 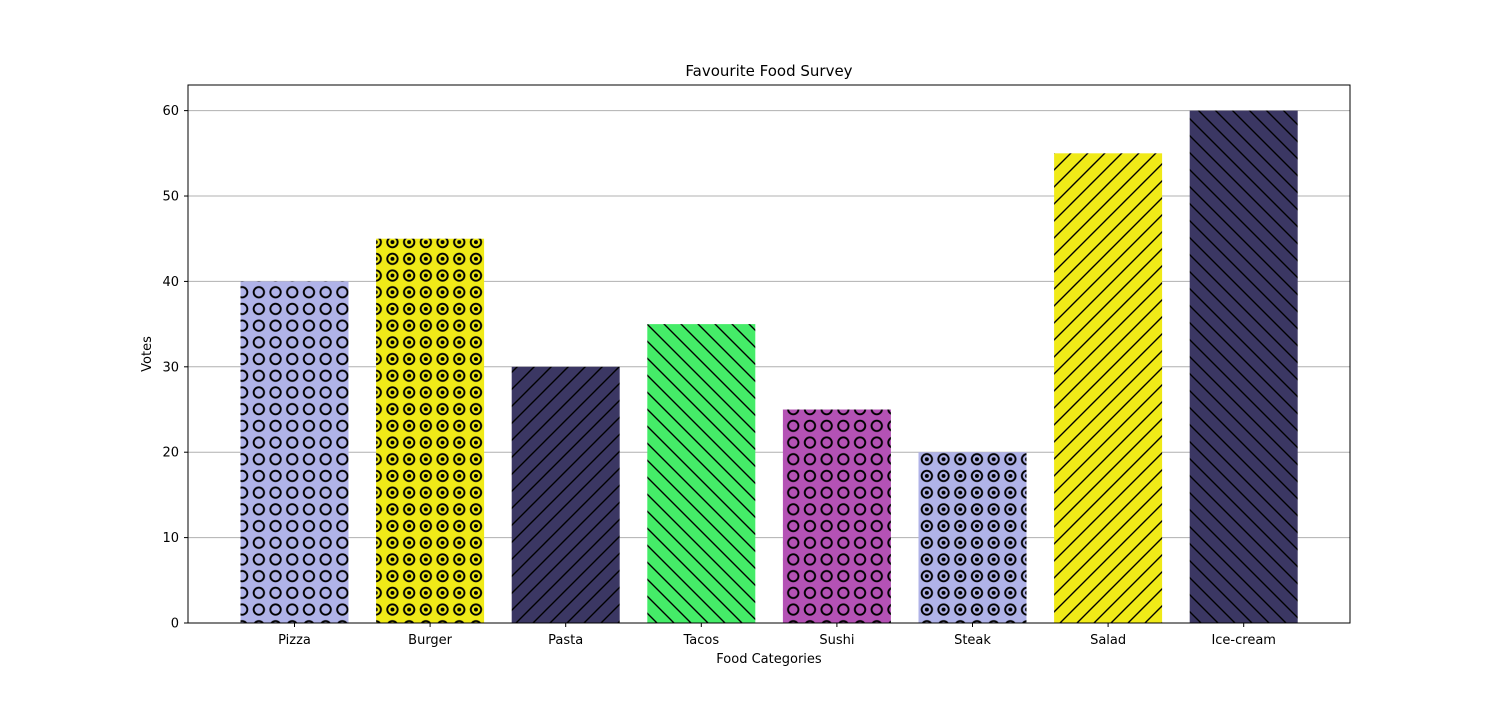 I want to click on x-tick-label: Sushi, so click(x=836, y=640).